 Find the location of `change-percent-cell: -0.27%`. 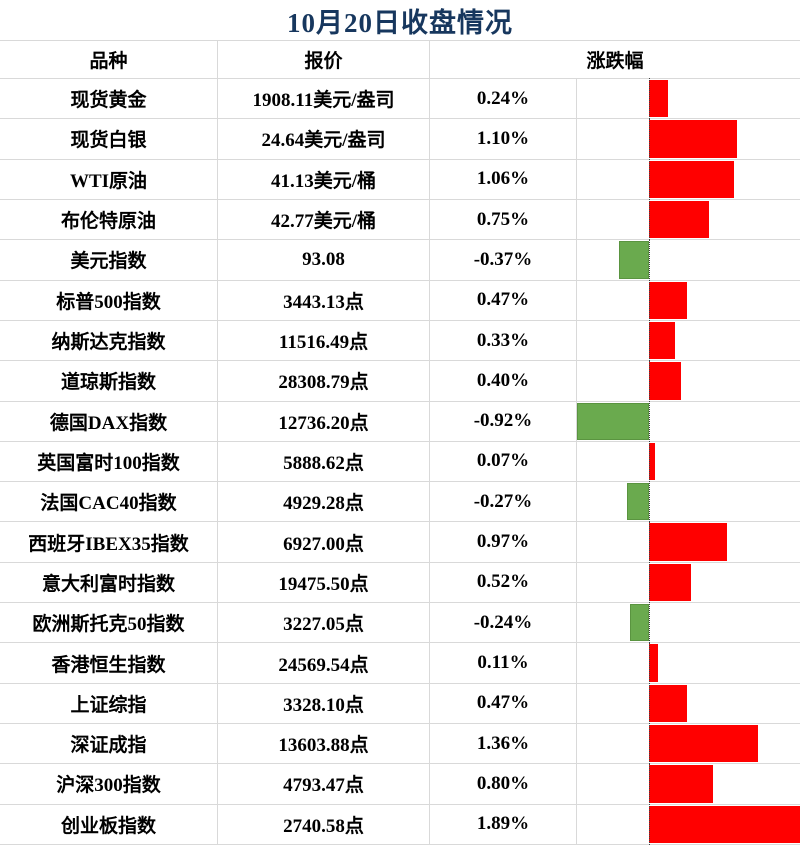

change-percent-cell: -0.27% is located at coordinates (503, 502).